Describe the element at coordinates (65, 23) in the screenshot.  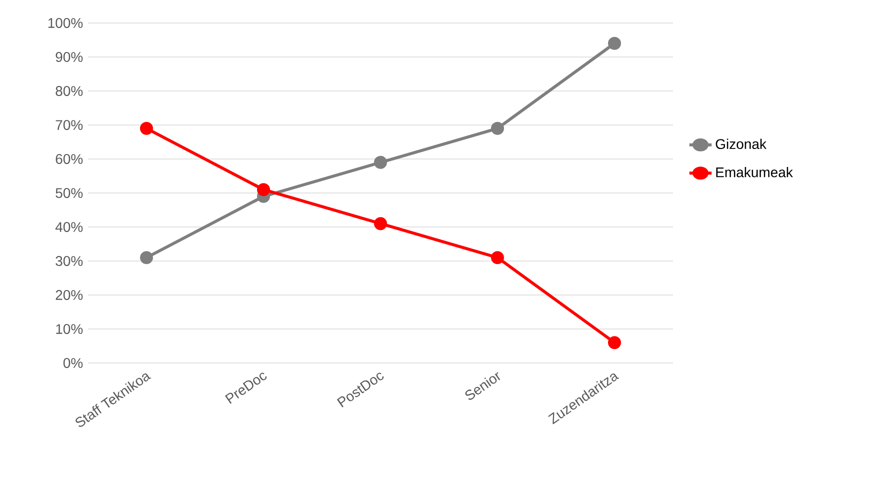
I see `y-tick-label: 100%` at that location.